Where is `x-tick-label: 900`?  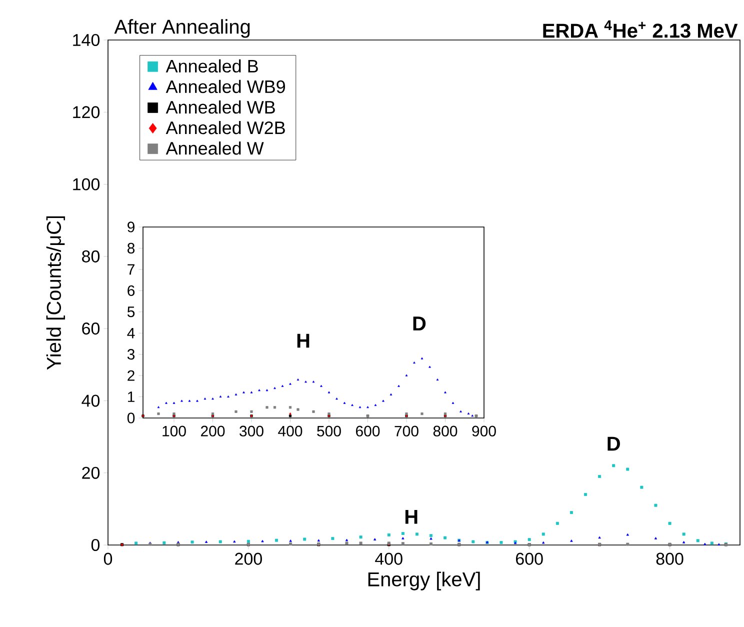 x-tick-label: 900 is located at coordinates (484, 431).